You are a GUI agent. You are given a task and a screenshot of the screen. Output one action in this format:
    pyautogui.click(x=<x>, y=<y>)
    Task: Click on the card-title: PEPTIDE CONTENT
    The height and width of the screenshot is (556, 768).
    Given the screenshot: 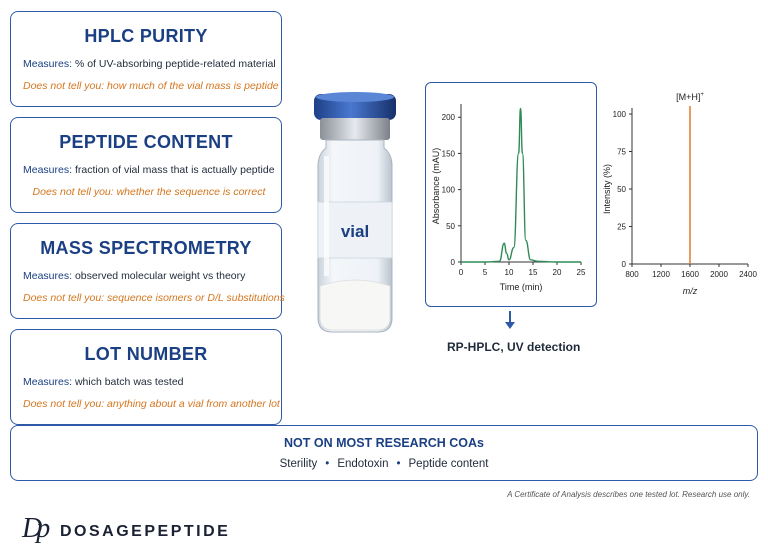 What is the action you would take?
    pyautogui.click(x=146, y=142)
    